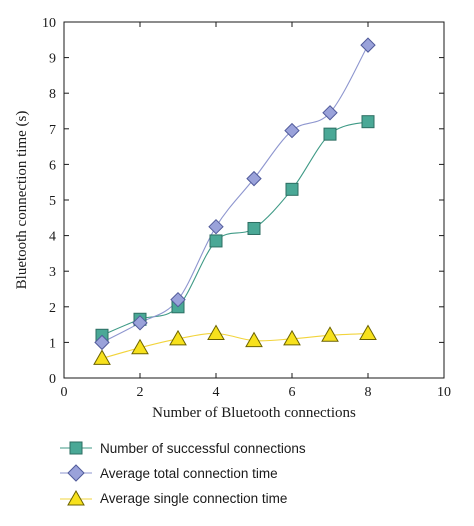  I want to click on y-tick-label: 10, so click(49, 23).